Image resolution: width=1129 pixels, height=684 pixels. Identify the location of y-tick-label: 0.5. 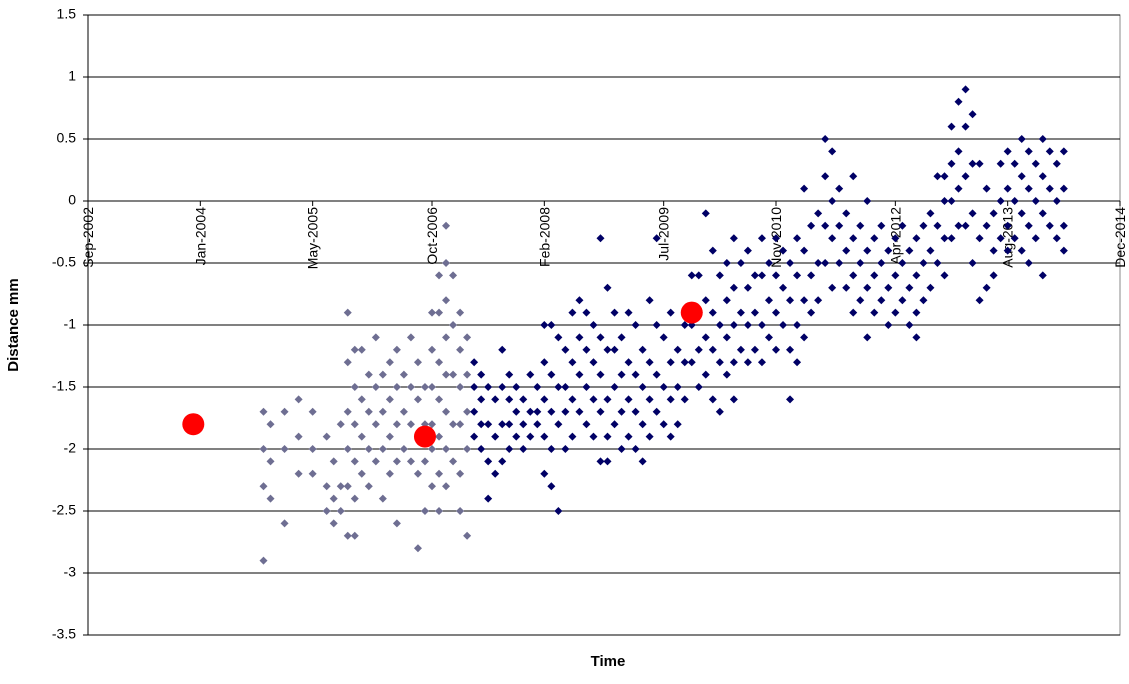
(67, 138).